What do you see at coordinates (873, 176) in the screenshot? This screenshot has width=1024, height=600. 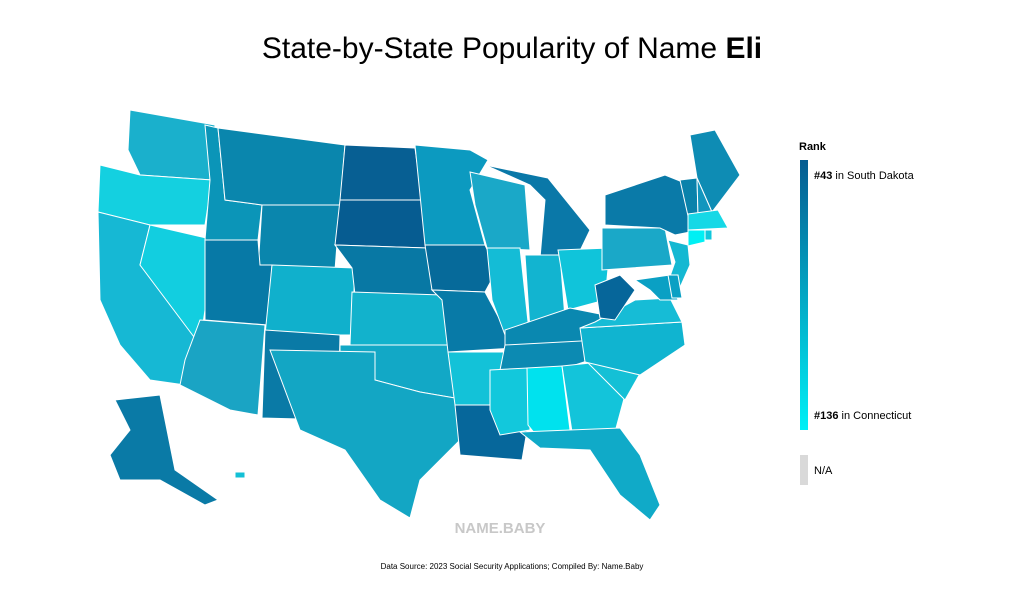 I see `legend-top-text: in South Dakota` at bounding box center [873, 176].